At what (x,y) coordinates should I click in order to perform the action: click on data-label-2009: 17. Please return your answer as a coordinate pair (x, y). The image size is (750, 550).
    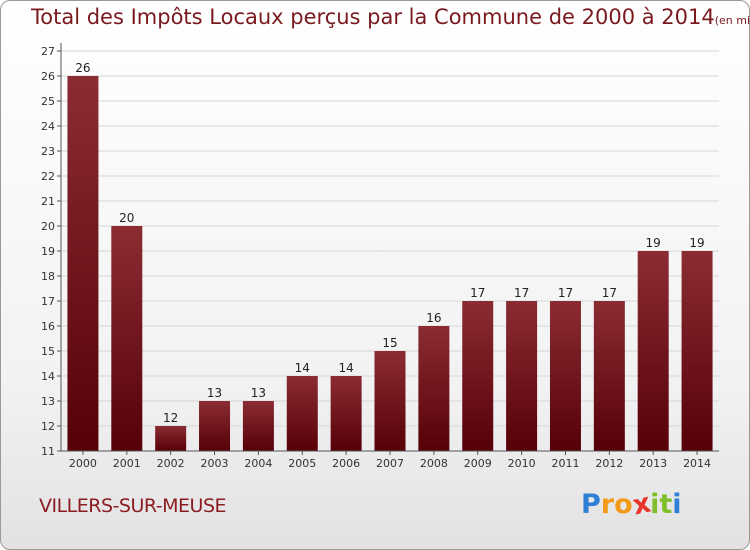
    Looking at the image, I should click on (477, 293).